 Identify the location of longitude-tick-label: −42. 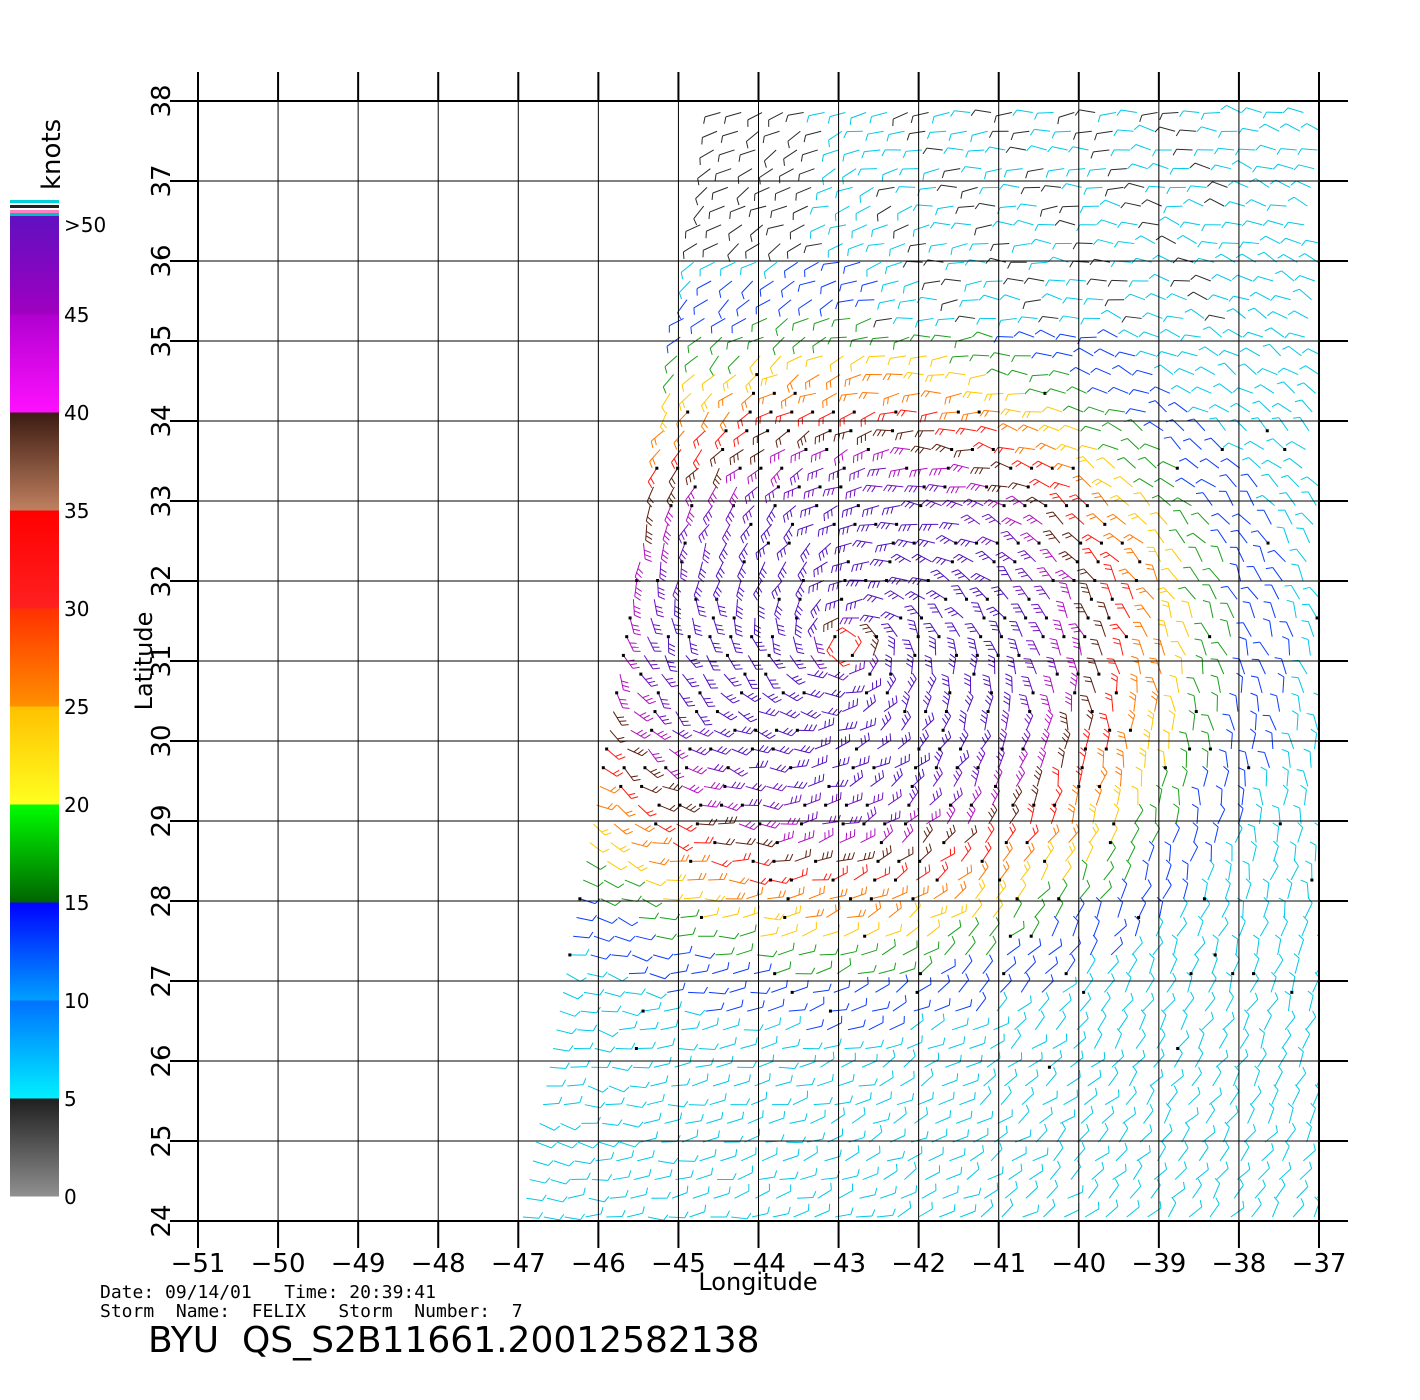
(918, 1264).